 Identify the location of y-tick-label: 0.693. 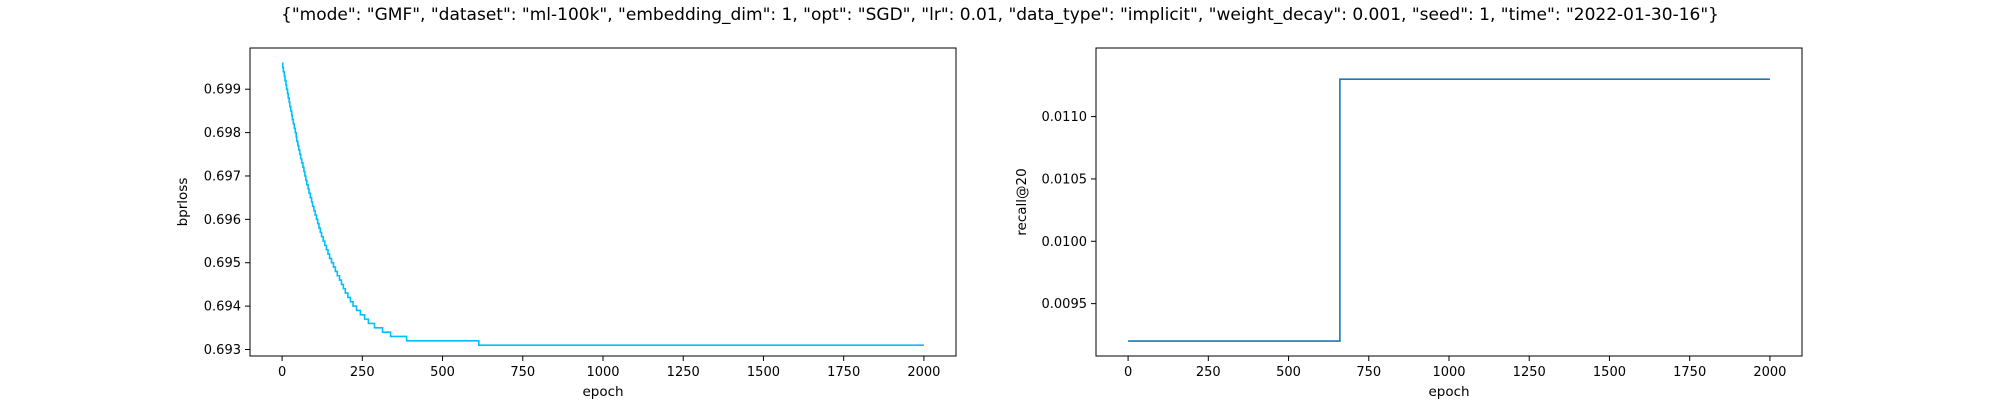
(222, 350).